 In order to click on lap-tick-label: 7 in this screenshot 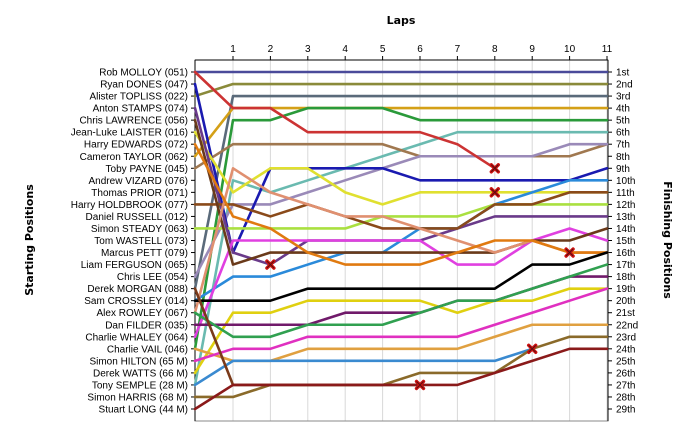, I will do `click(458, 49)`.